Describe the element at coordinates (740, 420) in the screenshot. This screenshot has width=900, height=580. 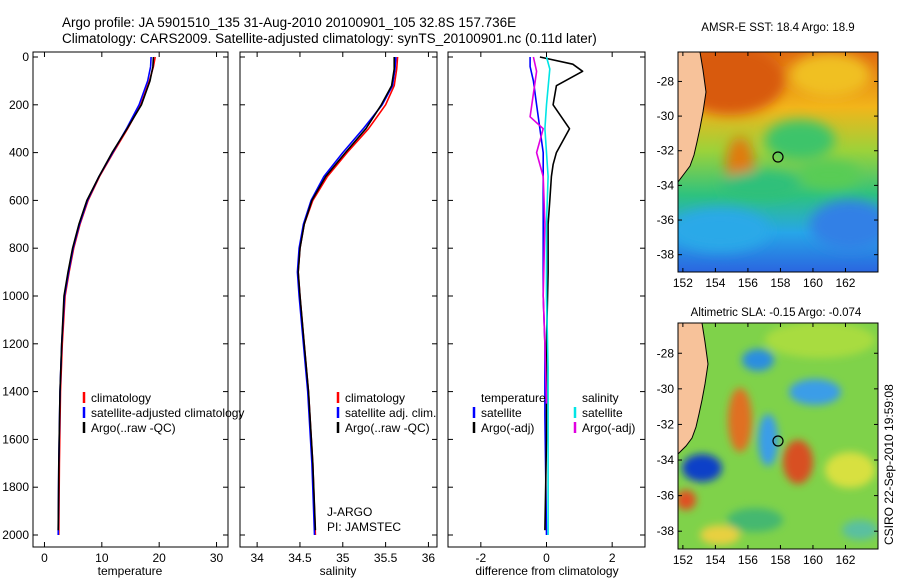
I see `sla-high-eddy` at that location.